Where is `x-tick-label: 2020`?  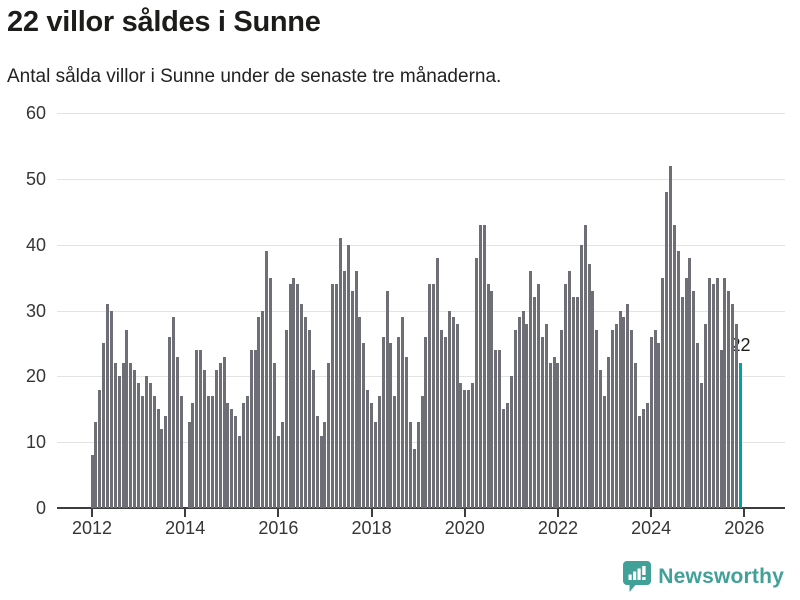 x-tick-label: 2020 is located at coordinates (464, 528).